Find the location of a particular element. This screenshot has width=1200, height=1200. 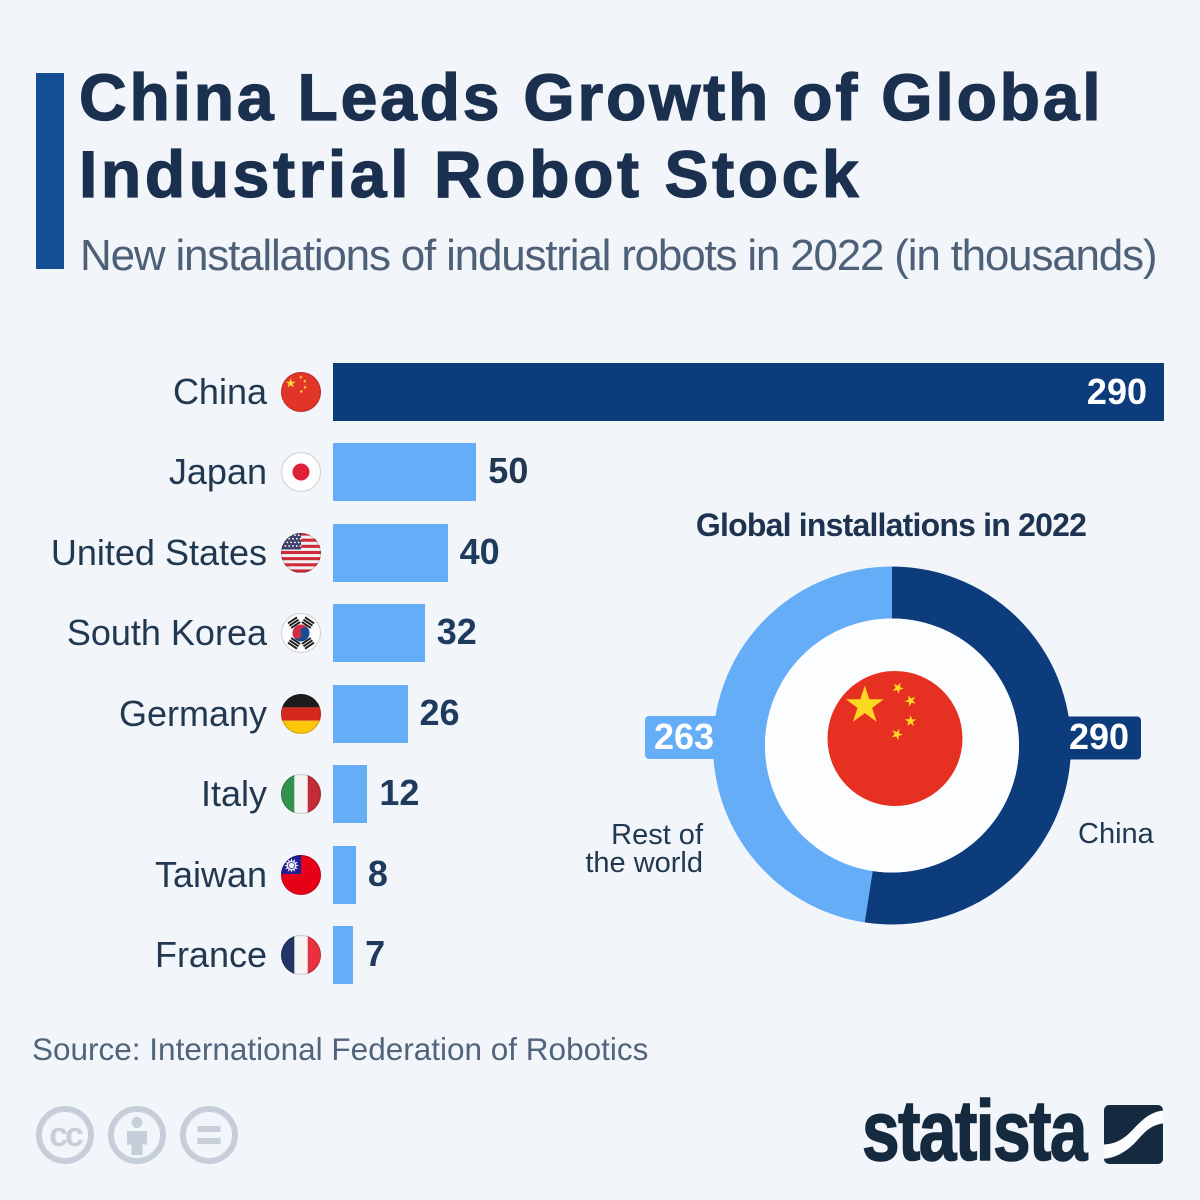

svg-text: cc is located at coordinates (66, 1135).